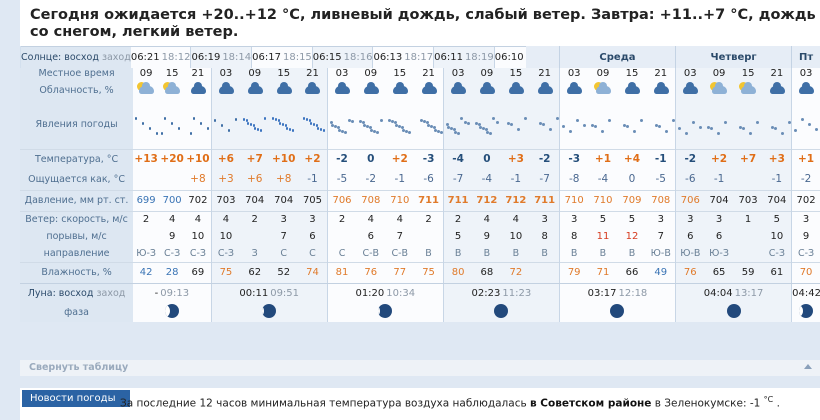  I want to click on collapse-table-button: Свернуть таблицу, so click(420, 368).